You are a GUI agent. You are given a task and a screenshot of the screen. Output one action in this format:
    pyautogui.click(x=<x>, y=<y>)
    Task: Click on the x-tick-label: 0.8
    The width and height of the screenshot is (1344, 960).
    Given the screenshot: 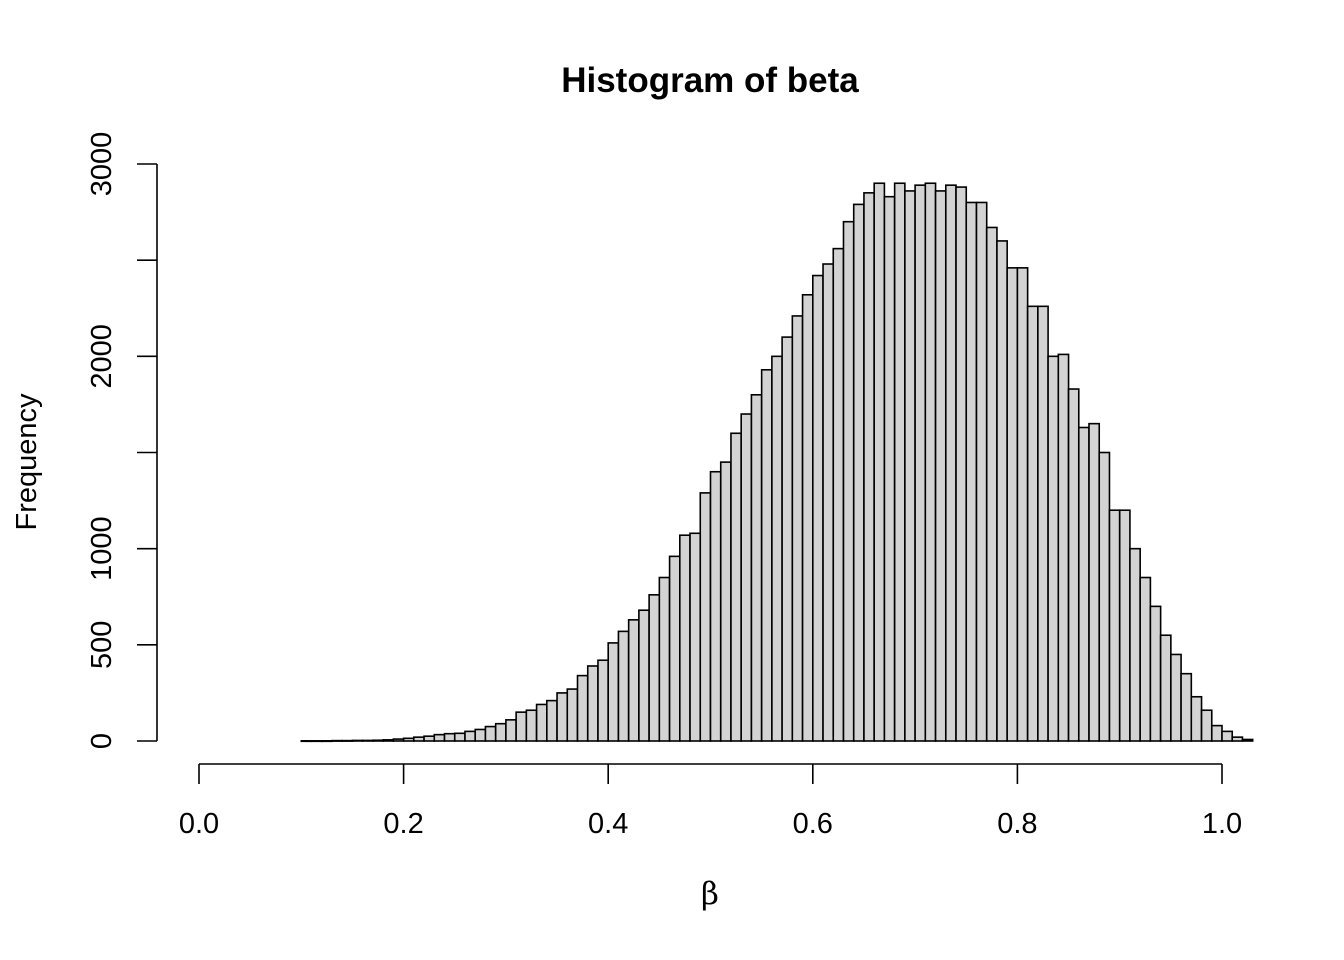 What is the action you would take?
    pyautogui.click(x=1017, y=824)
    